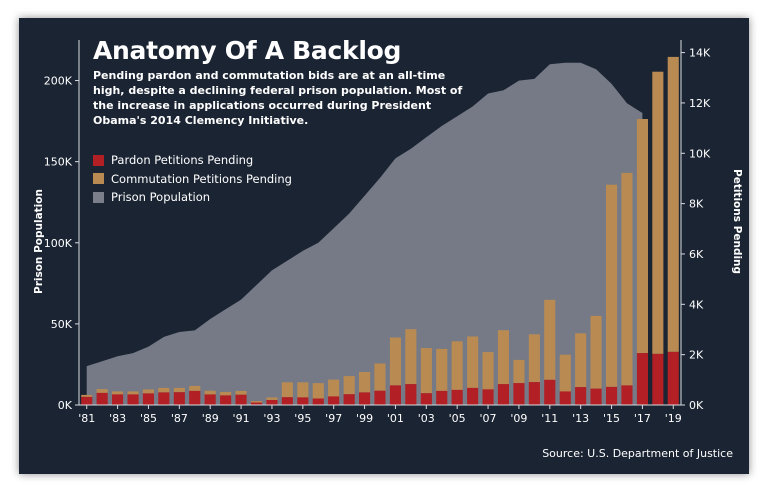 The image size is (768, 494). I want to click on bar-commutation-2006, so click(473, 362).